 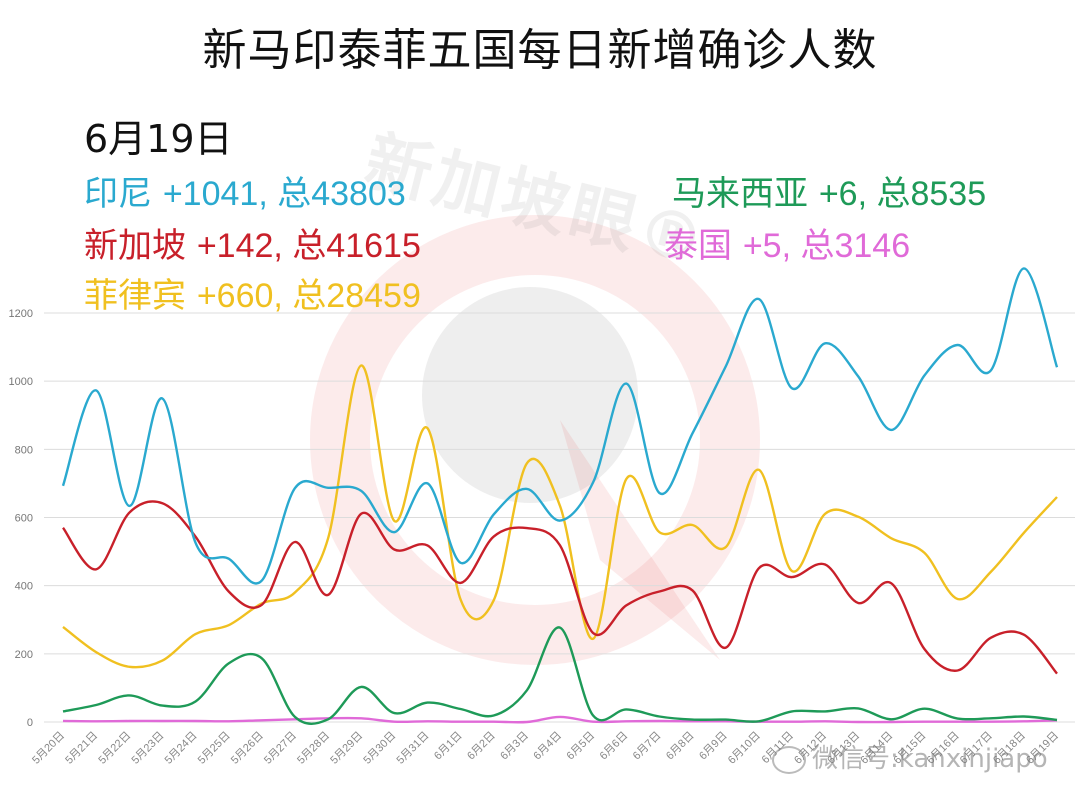 What do you see at coordinates (514, 746) in the screenshot?
I see `x-tick-label: 6月3日` at bounding box center [514, 746].